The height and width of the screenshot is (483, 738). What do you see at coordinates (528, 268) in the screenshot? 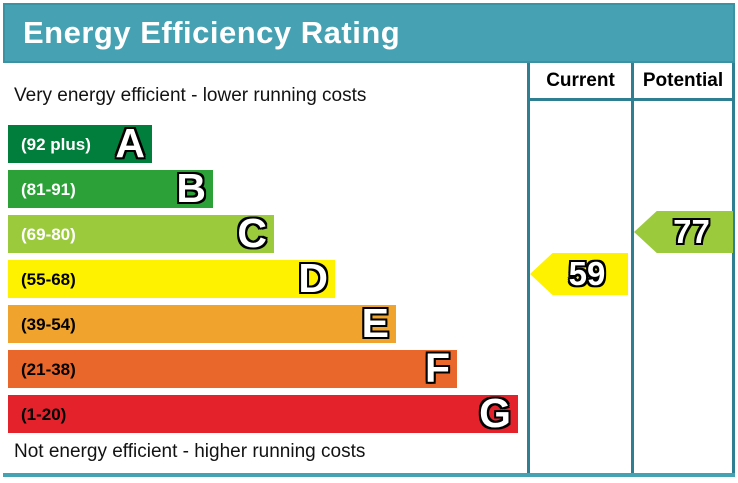
I see `current-column-left-border` at bounding box center [528, 268].